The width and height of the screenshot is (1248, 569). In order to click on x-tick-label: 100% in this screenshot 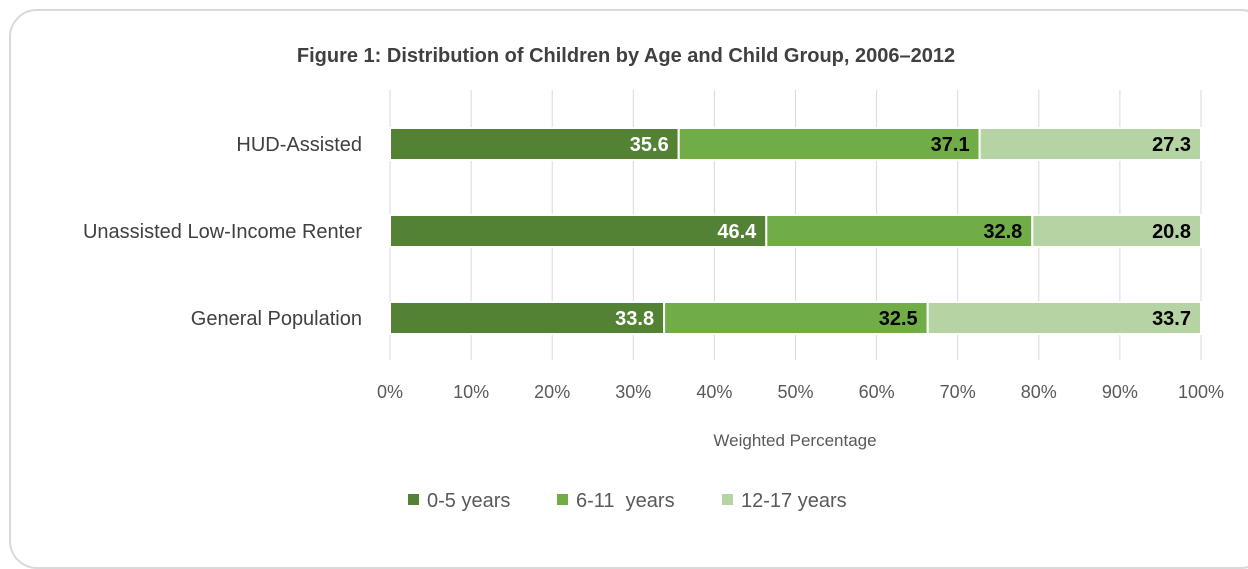, I will do `click(1201, 392)`.